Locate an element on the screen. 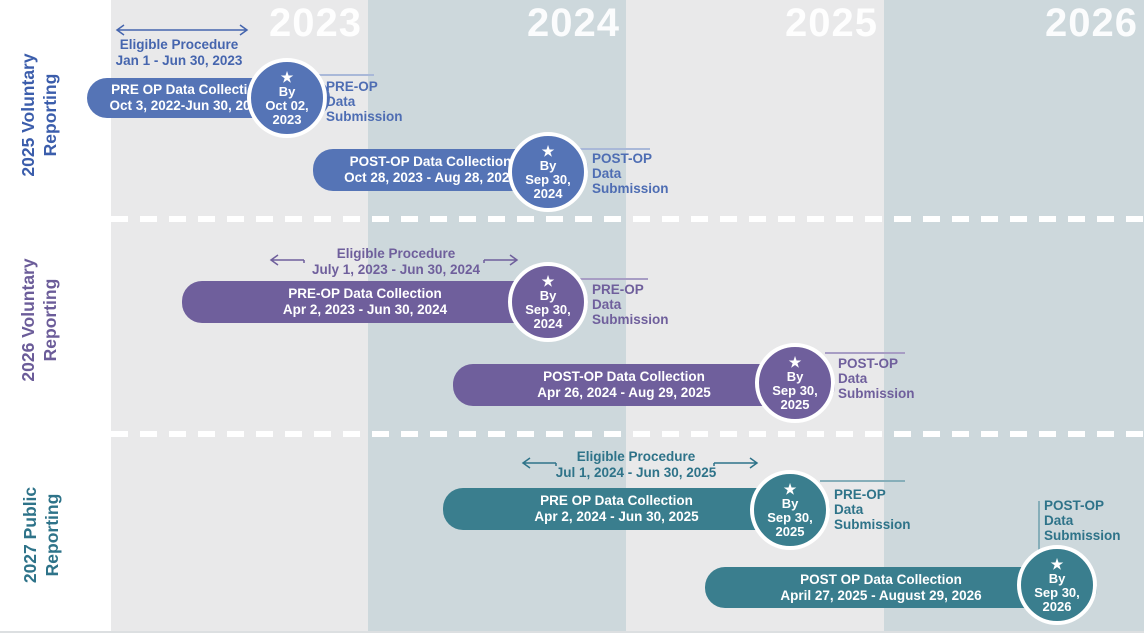 Image resolution: width=1144 pixels, height=642 pixels. eligible-procedure-label: Eligible Procedure Jan 1 - Jun 30, 2023 is located at coordinates (179, 53).